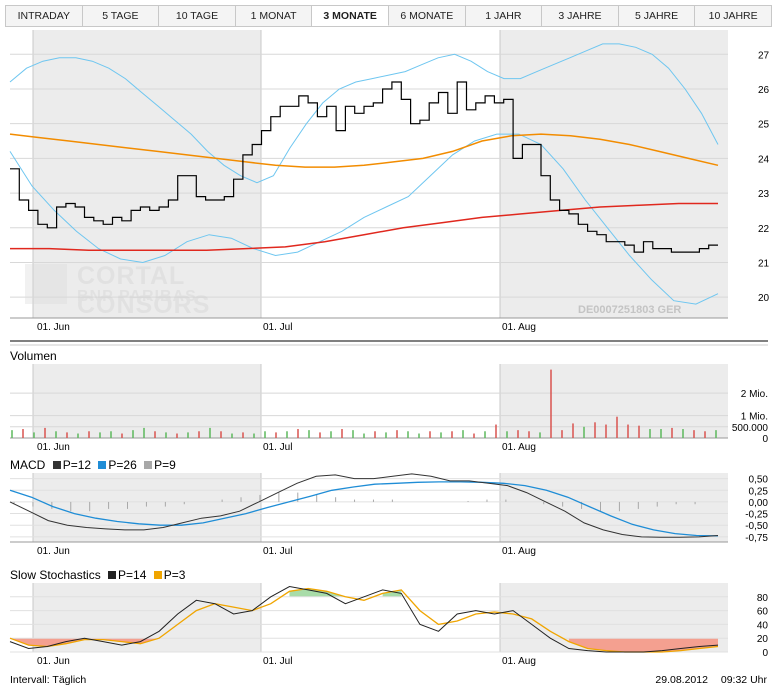  I want to click on tab-1-jahr: 1 JAHR, so click(504, 16).